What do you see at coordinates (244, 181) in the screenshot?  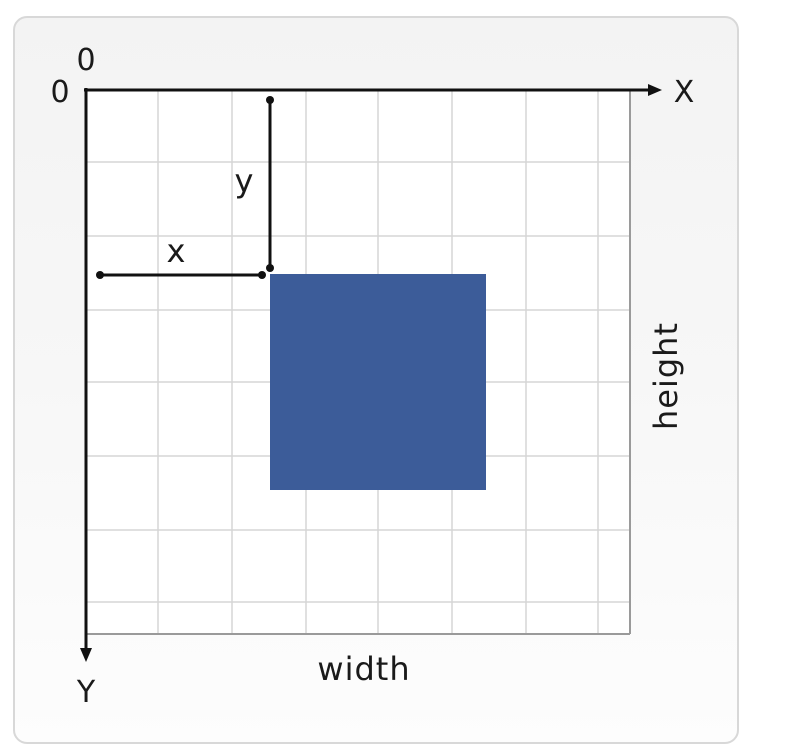 I see `y-offset-label: y` at bounding box center [244, 181].